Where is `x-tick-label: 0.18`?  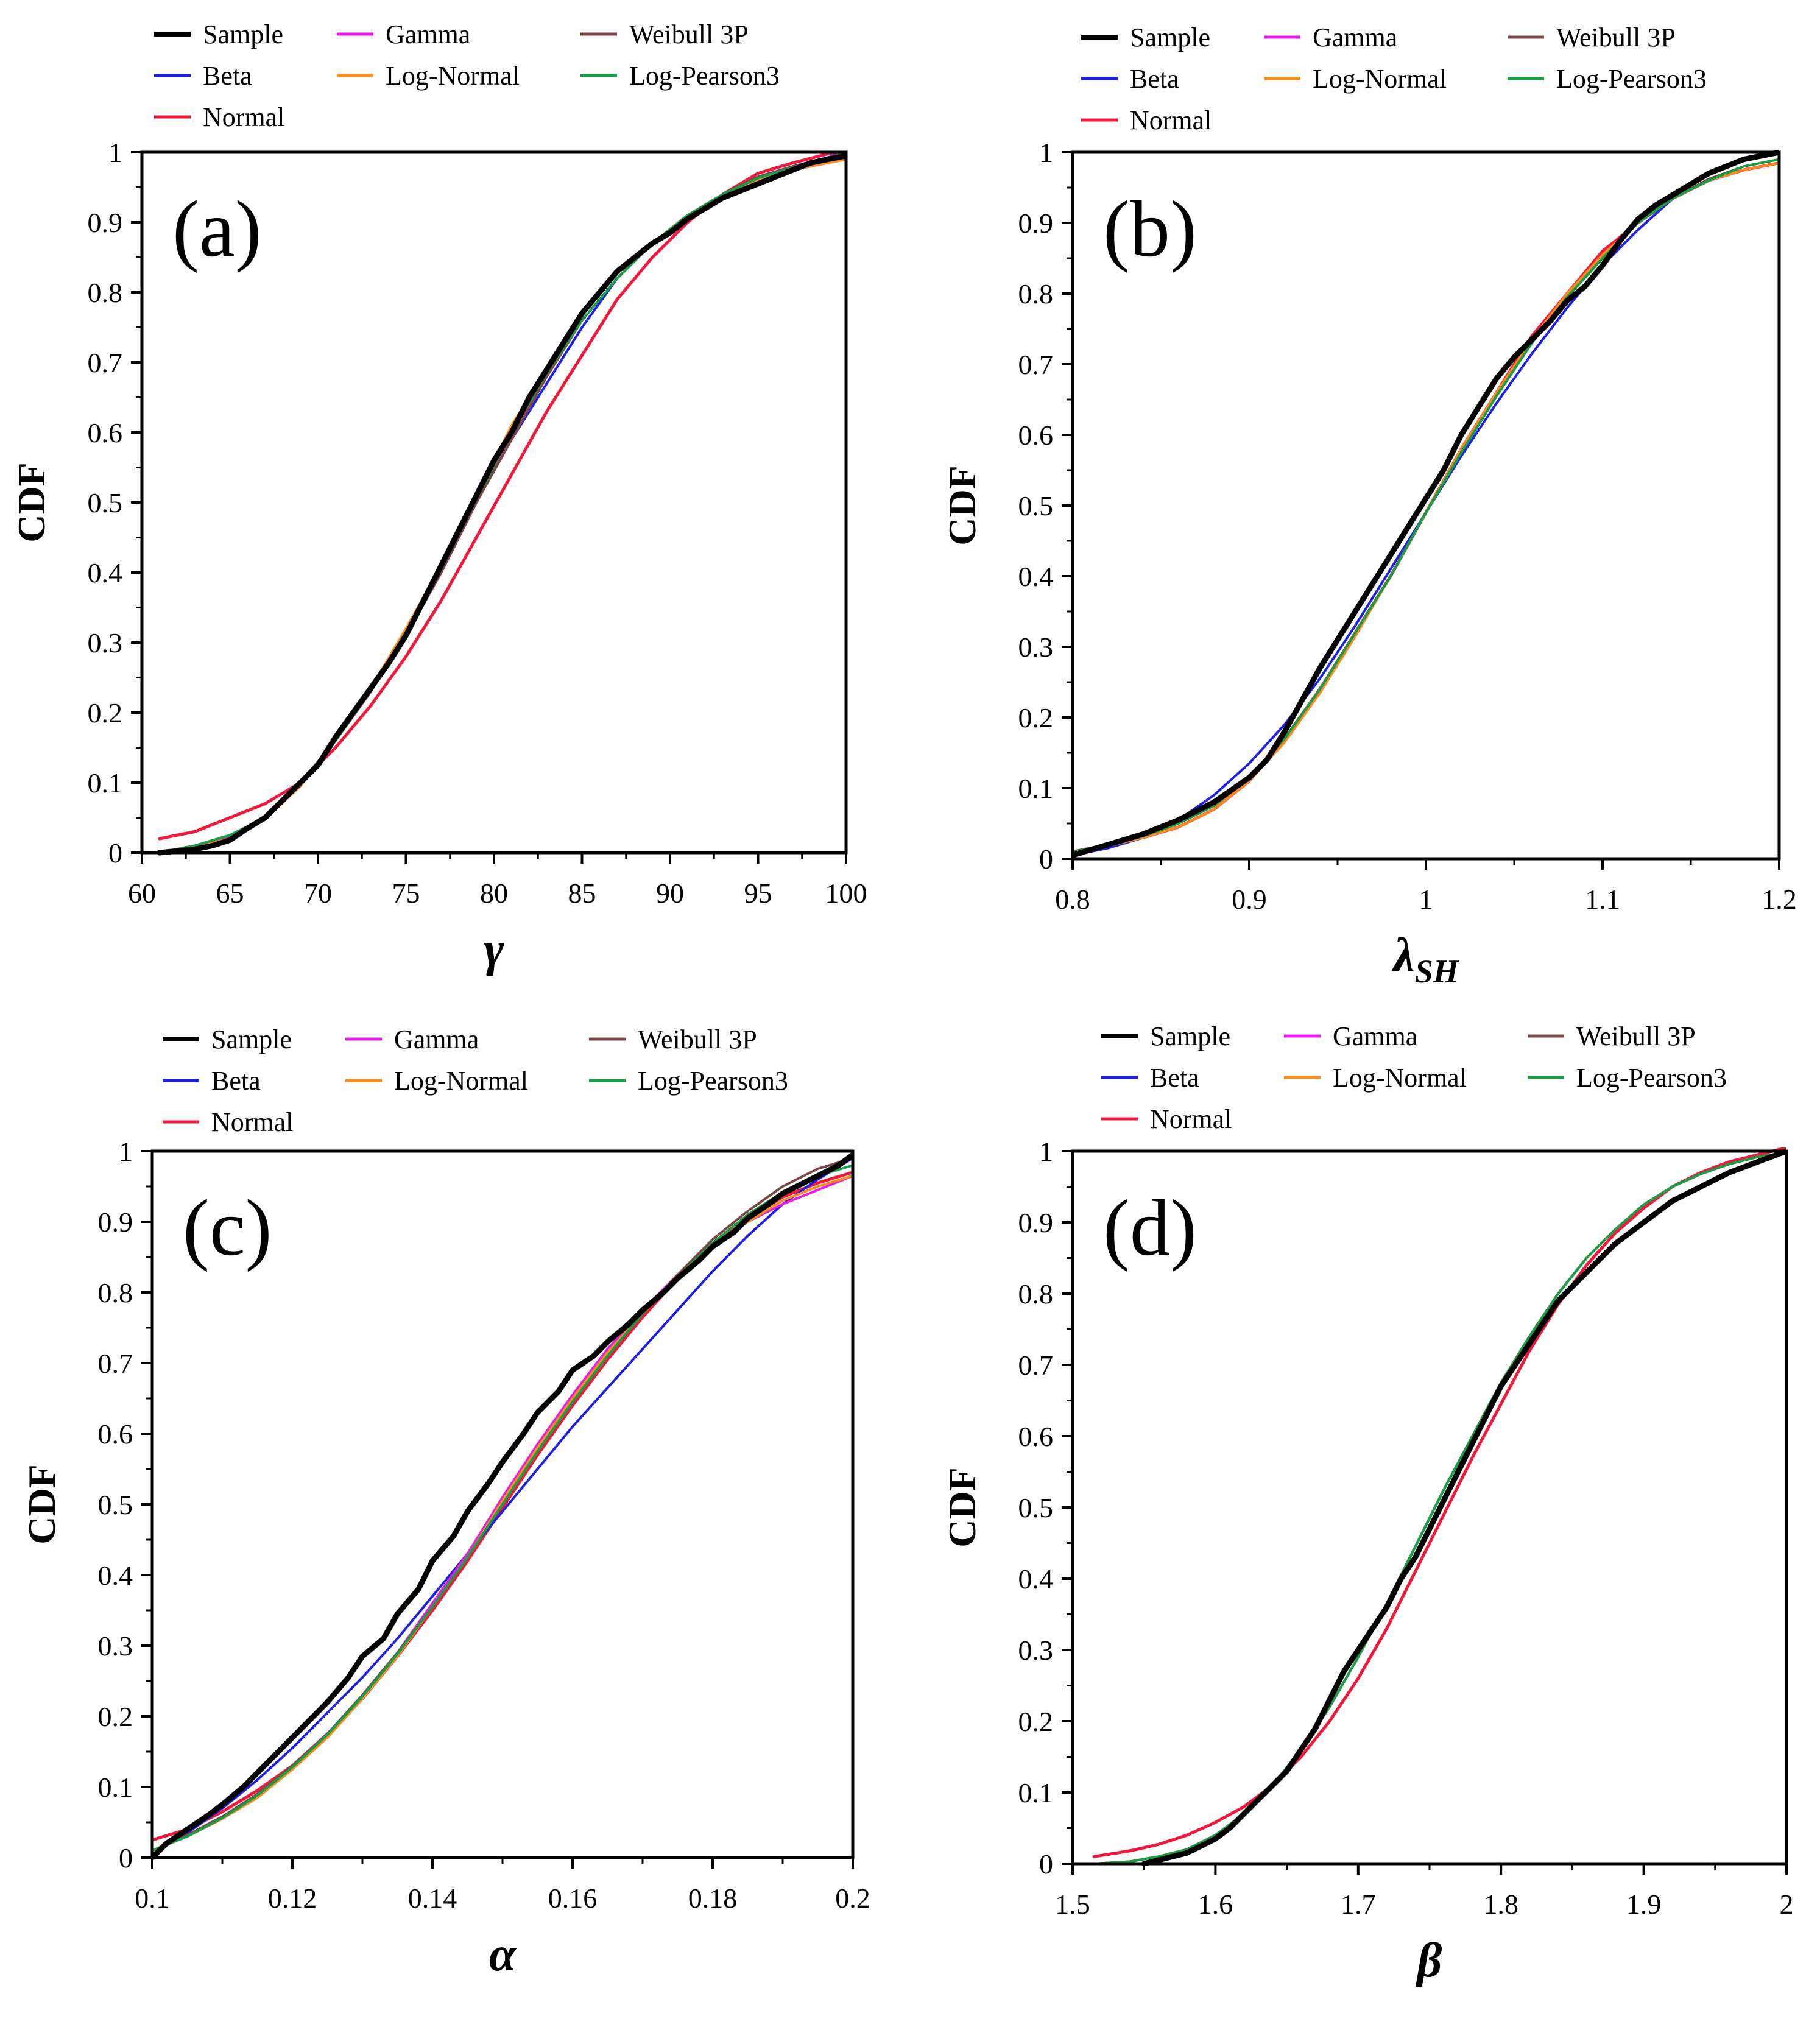 x-tick-label: 0.18 is located at coordinates (713, 1898).